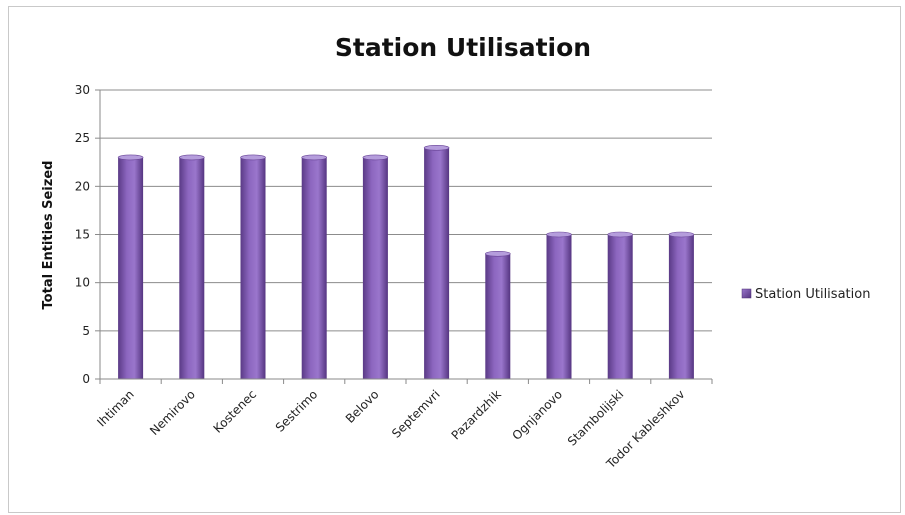  I want to click on x-tick-label: Stambolijski, so click(595, 417).